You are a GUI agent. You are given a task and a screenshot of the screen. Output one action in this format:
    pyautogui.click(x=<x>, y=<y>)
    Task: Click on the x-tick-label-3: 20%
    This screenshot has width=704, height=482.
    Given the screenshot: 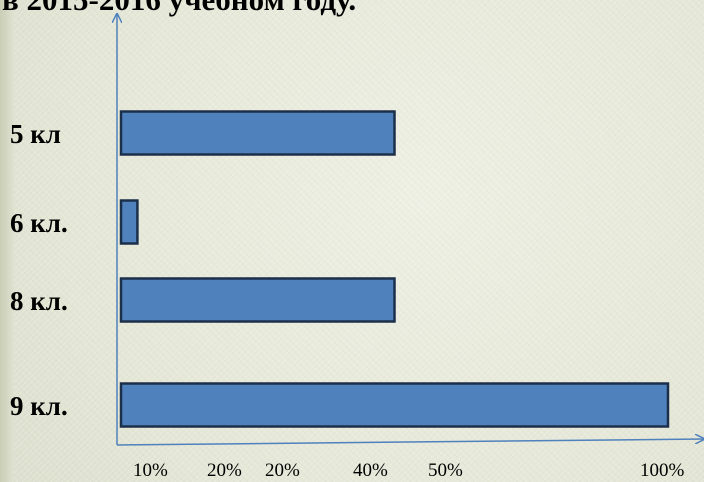 What is the action you would take?
    pyautogui.click(x=282, y=470)
    